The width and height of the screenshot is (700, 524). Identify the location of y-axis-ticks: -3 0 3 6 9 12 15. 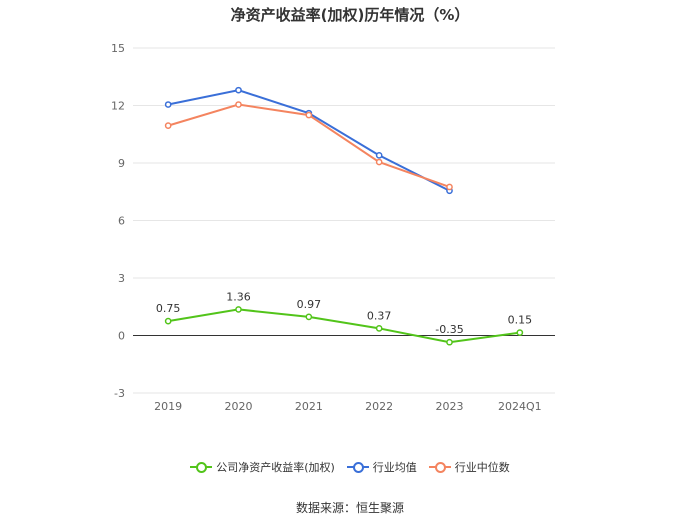
(118, 221).